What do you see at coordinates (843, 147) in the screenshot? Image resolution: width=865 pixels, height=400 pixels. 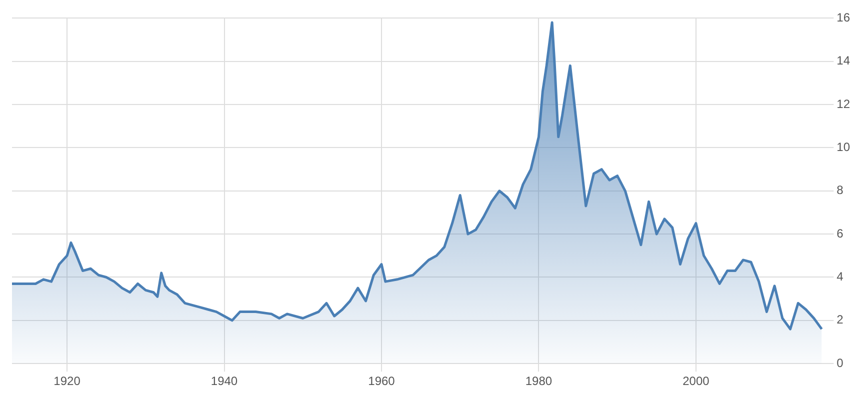 I see `y-tick-label: 10` at bounding box center [843, 147].